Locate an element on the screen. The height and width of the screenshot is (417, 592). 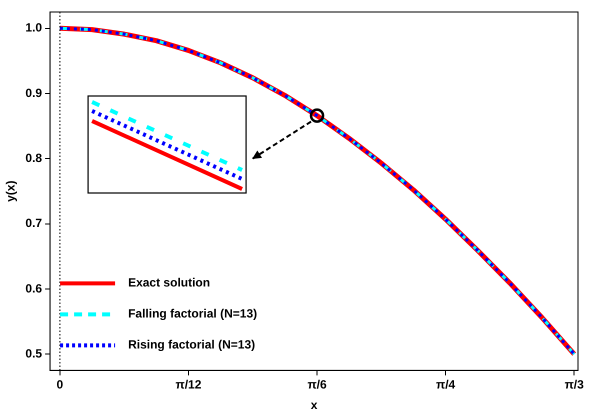
x-tick-label: π/3 is located at coordinates (574, 384).